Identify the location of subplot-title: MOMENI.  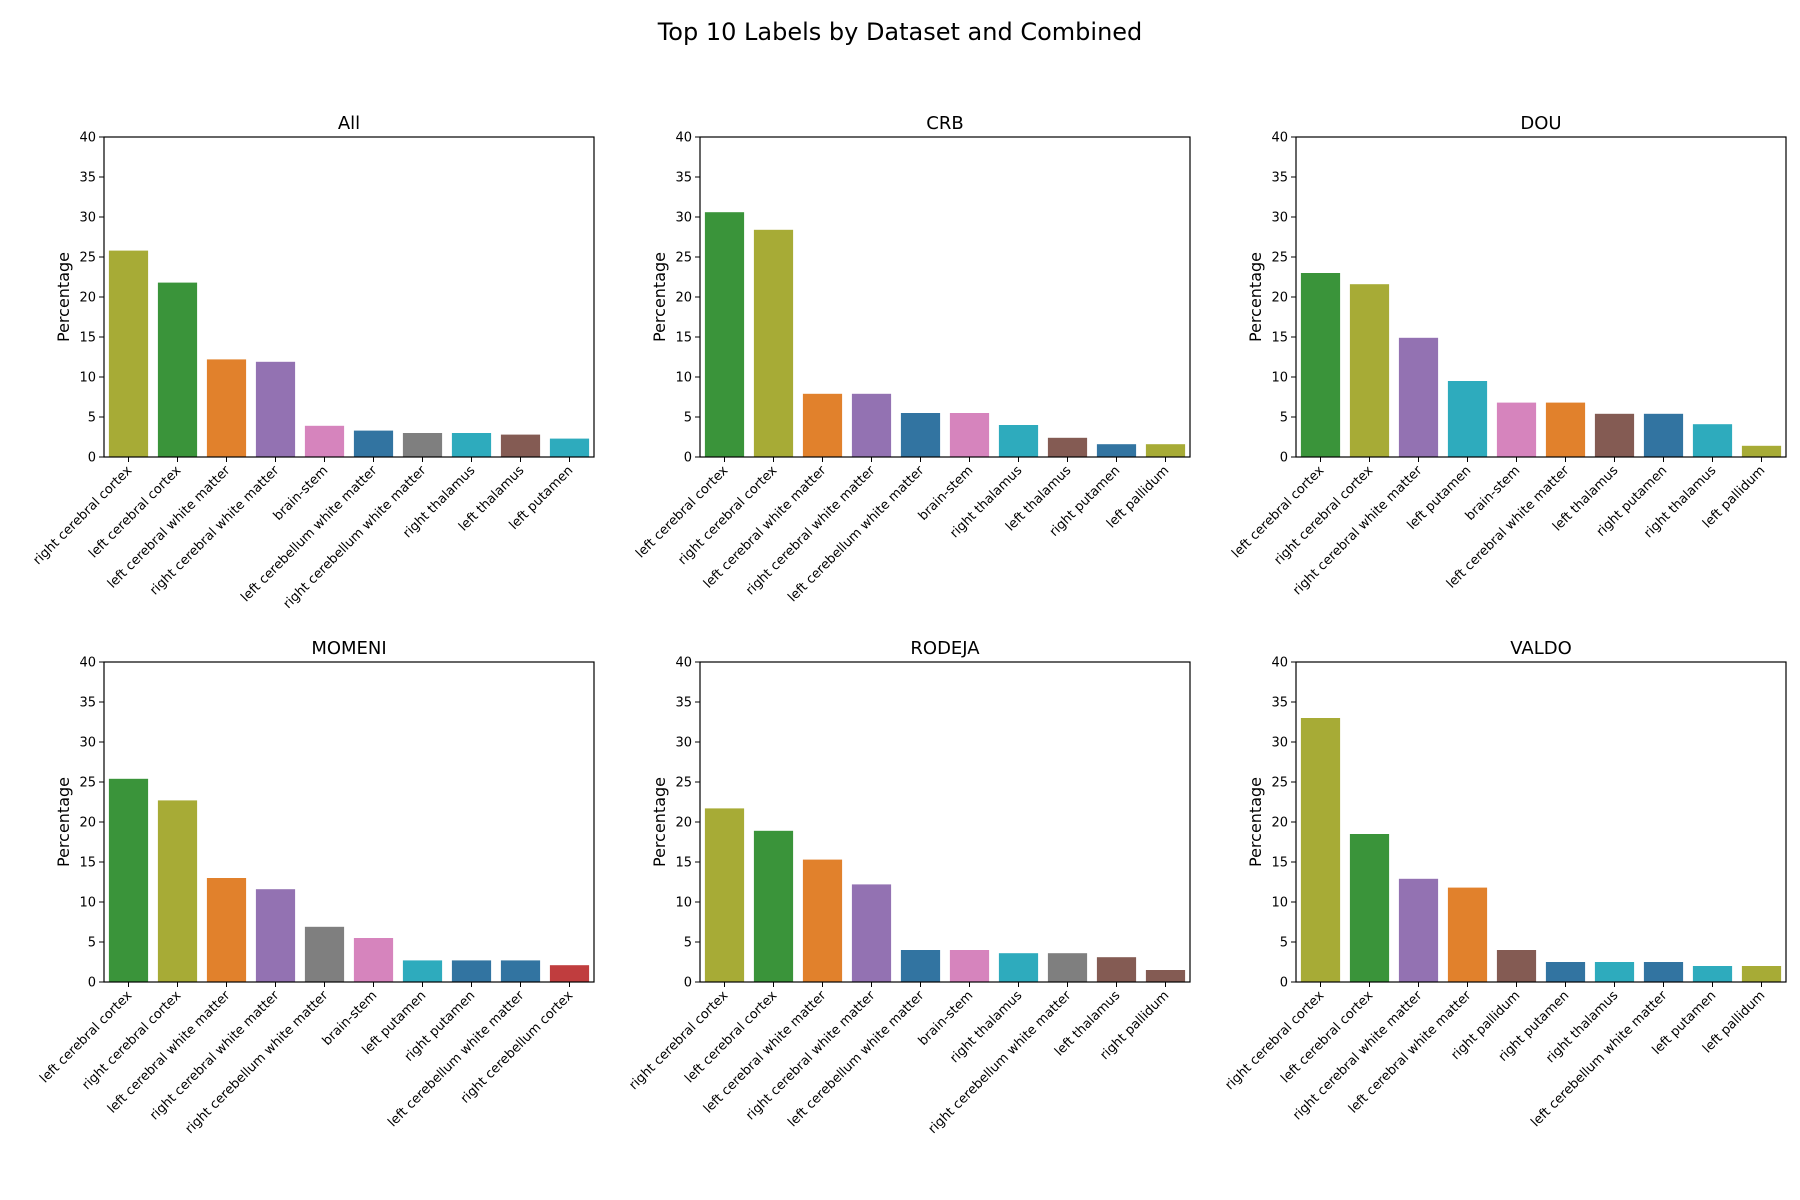
(348, 648).